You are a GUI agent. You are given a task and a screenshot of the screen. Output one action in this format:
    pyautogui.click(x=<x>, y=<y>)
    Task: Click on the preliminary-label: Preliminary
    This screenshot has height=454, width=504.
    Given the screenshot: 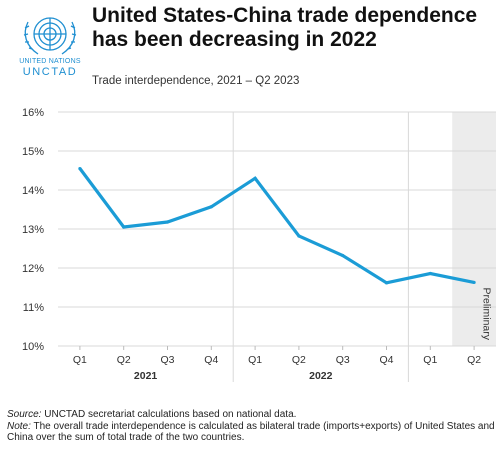 What is the action you would take?
    pyautogui.click(x=487, y=313)
    